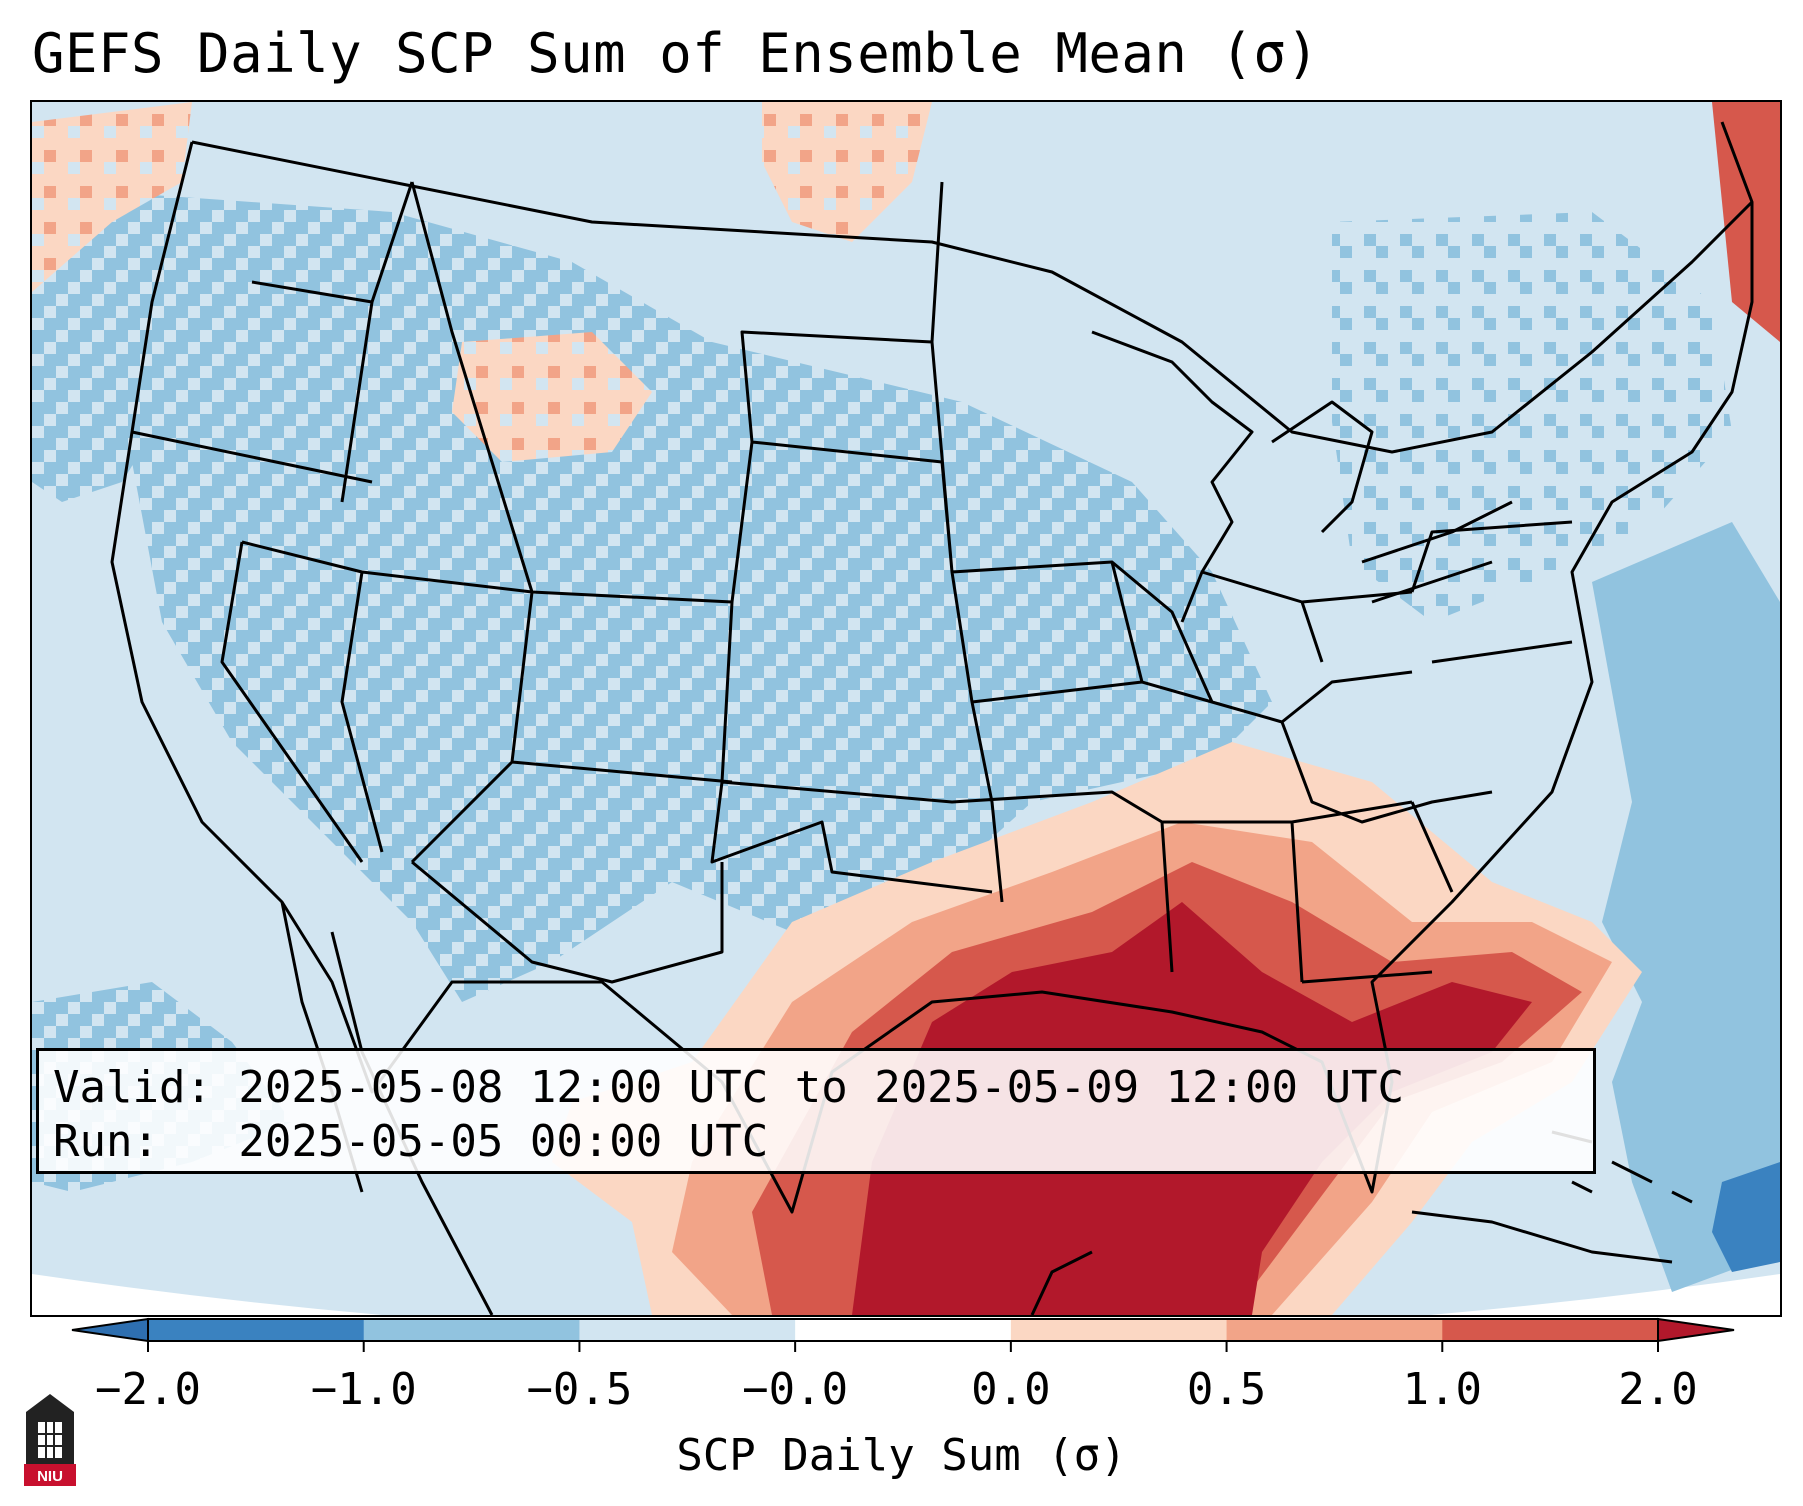  I want to click on logo-window-grid-icon, so click(50, 1440).